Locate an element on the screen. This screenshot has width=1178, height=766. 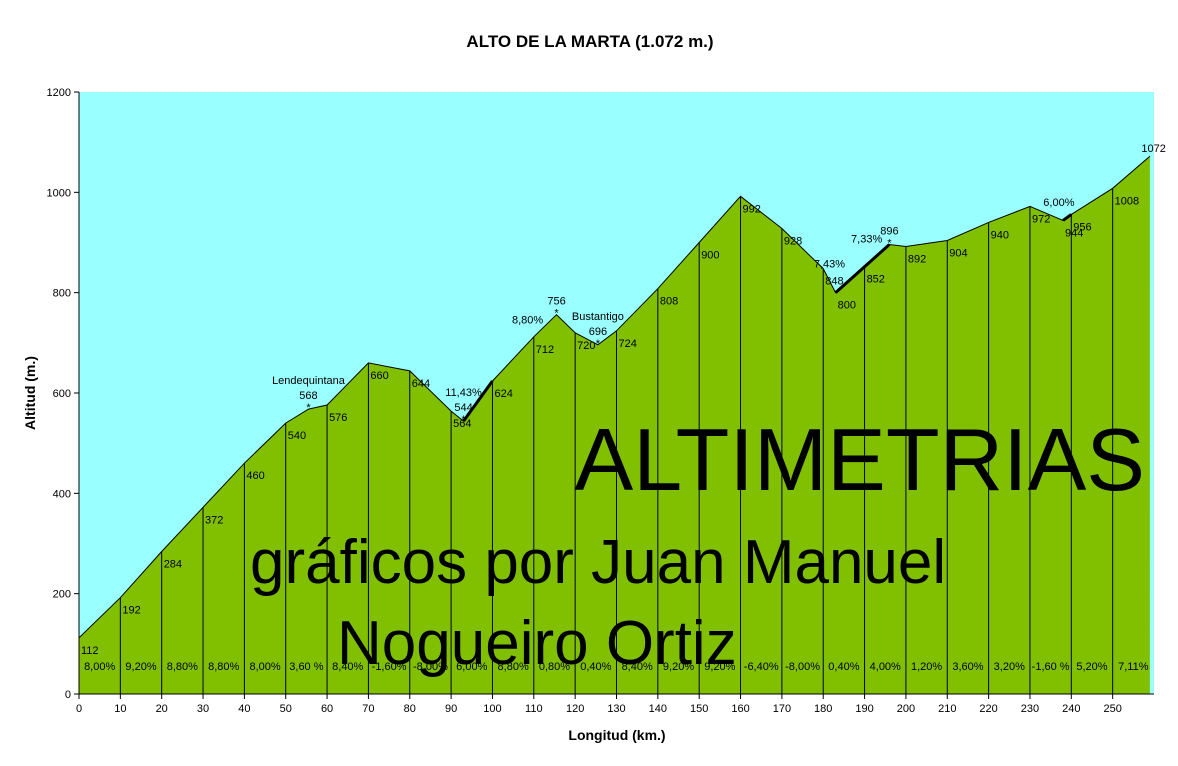
segment-gradient: -1,60% is located at coordinates (389, 667).